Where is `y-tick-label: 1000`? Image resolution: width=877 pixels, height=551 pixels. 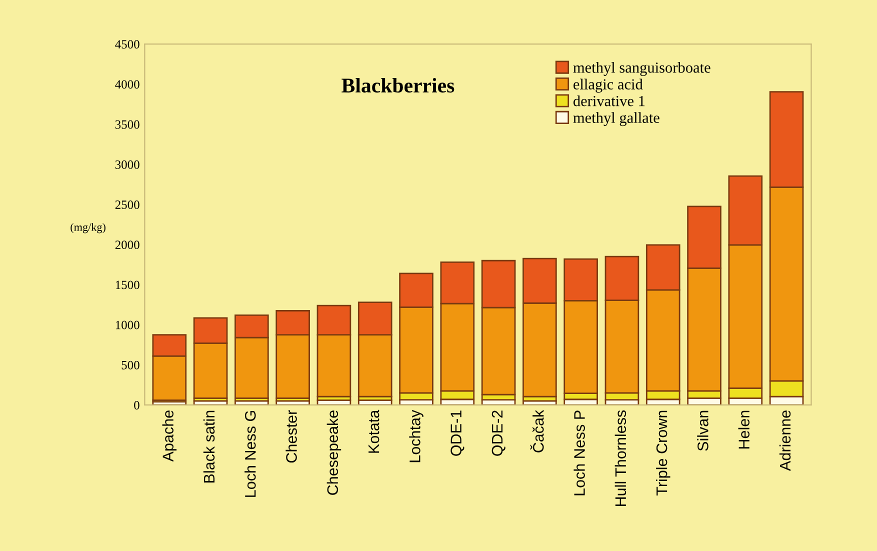
y-tick-label: 1000 is located at coordinates (128, 325).